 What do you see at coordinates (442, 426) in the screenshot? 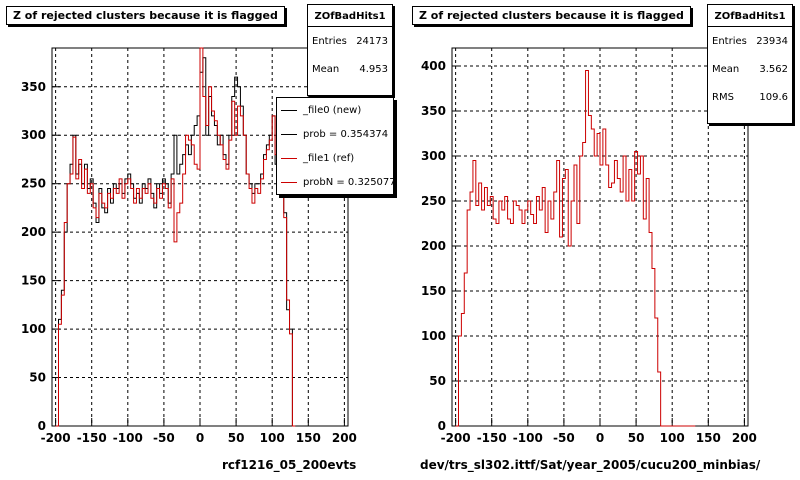
I see `right-y-tick-label-0: 0` at bounding box center [442, 426].